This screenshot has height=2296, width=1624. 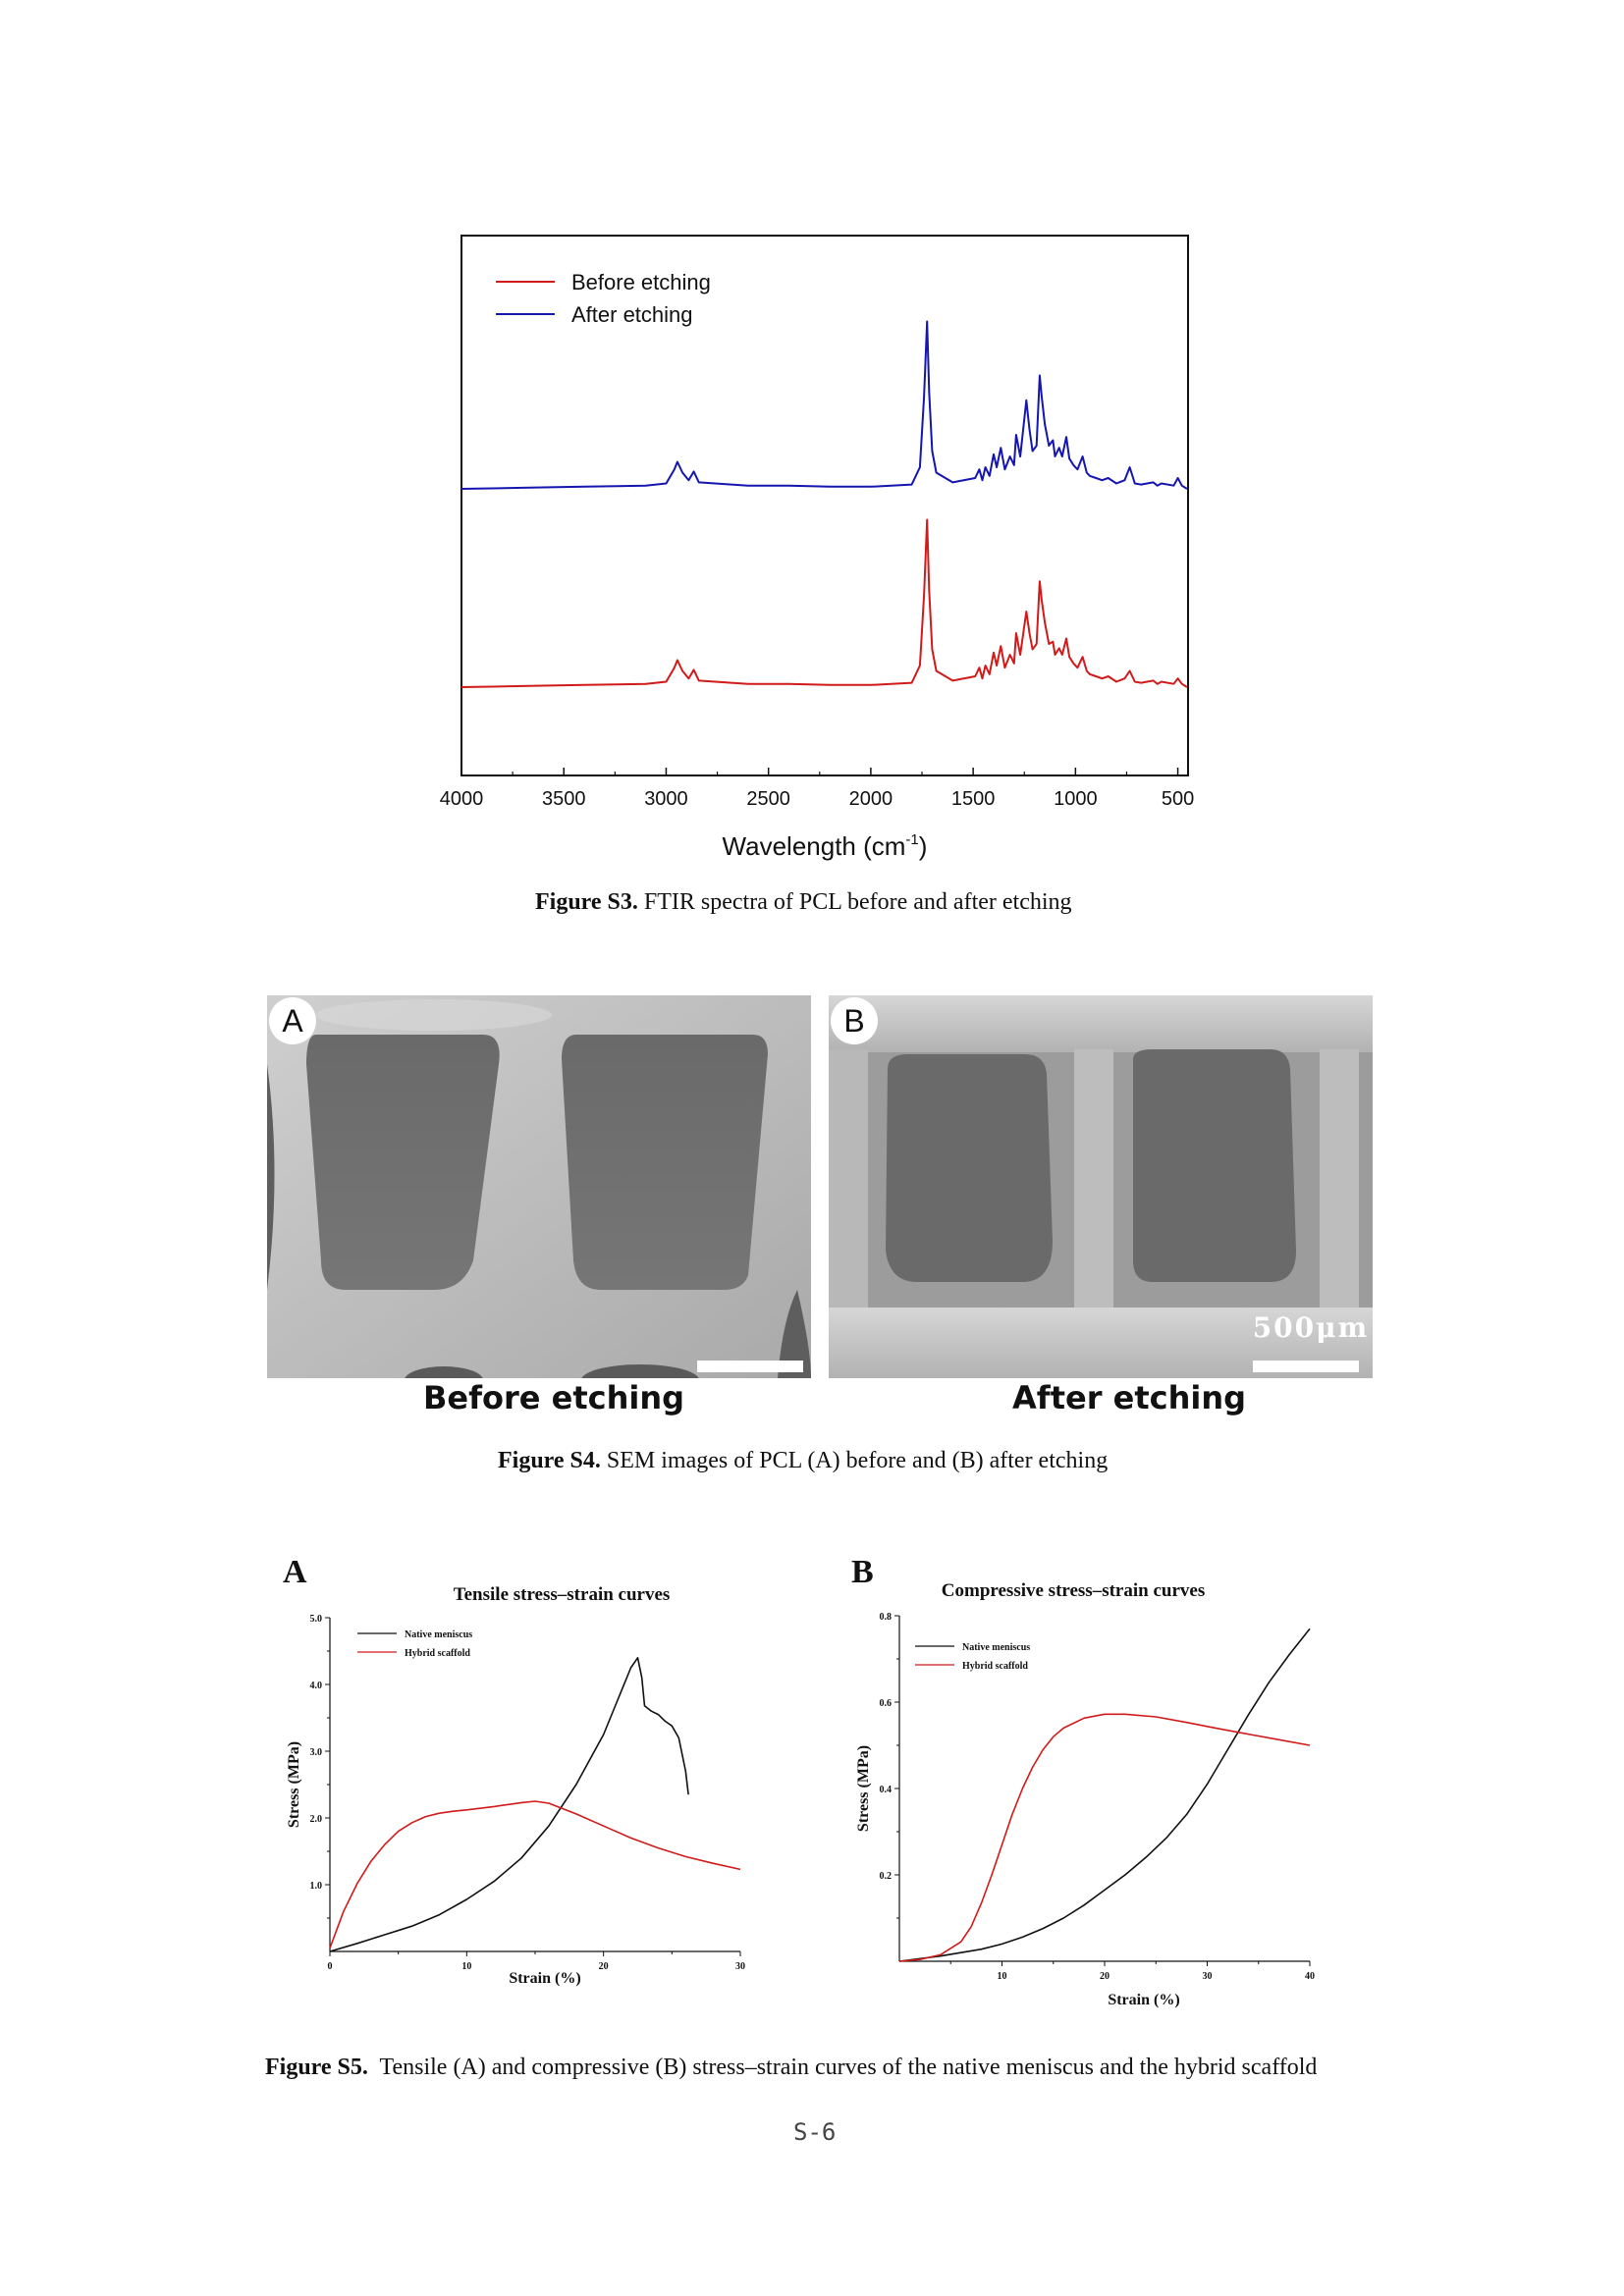 I want to click on figure-s3-caption-label: Figure S3., so click(x=586, y=902).